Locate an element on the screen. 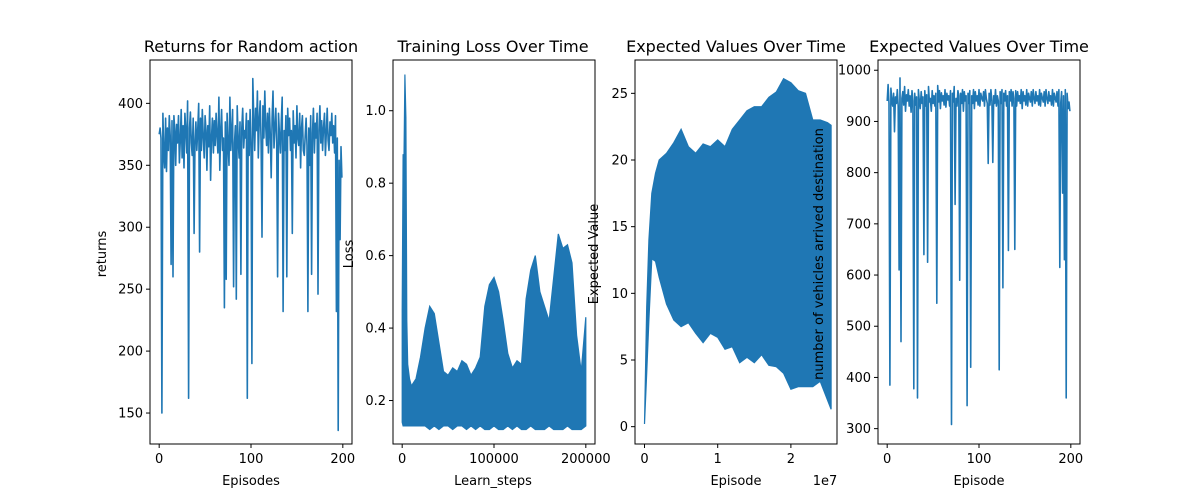  y-tick-label: 0 is located at coordinates (624, 427).